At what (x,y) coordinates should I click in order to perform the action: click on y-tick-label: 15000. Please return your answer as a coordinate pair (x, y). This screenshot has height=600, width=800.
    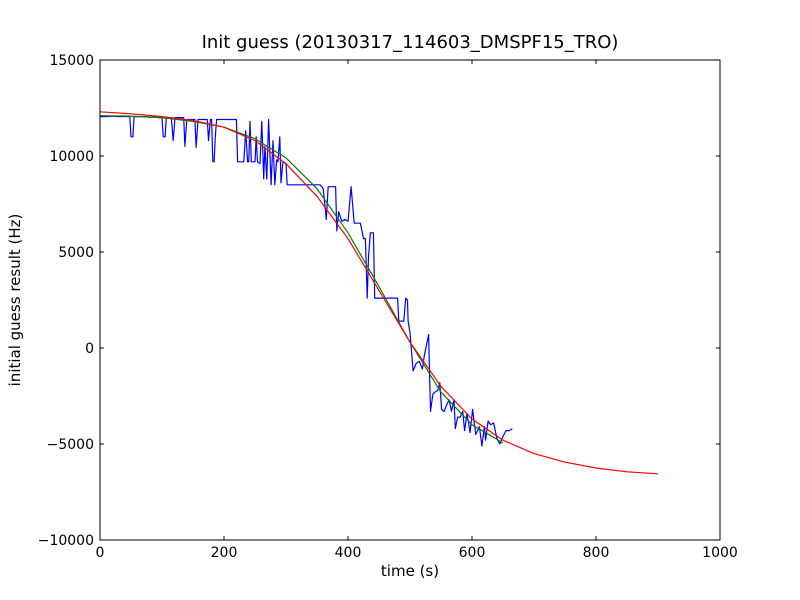
    Looking at the image, I should click on (71, 61).